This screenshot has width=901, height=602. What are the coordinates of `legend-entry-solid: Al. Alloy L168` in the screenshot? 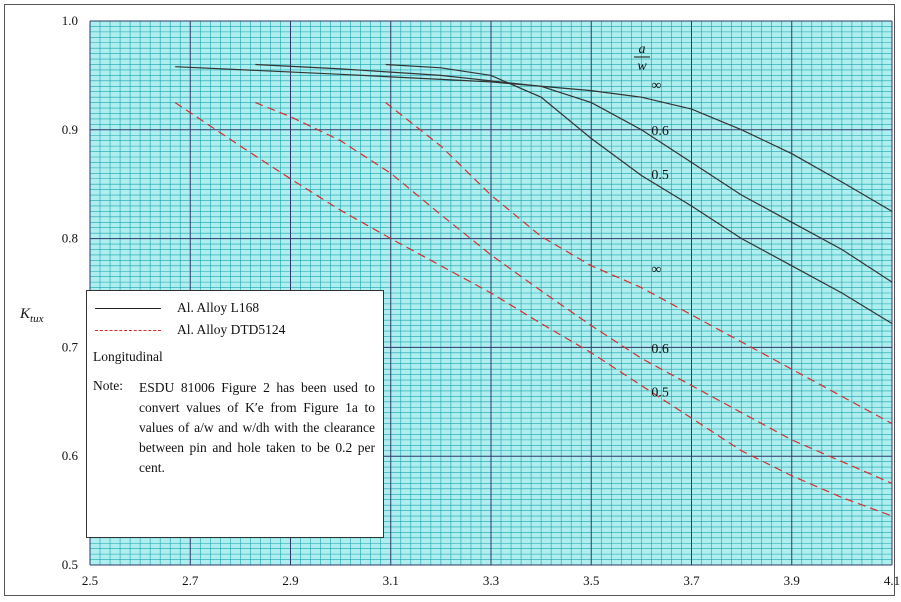 It's located at (177, 308).